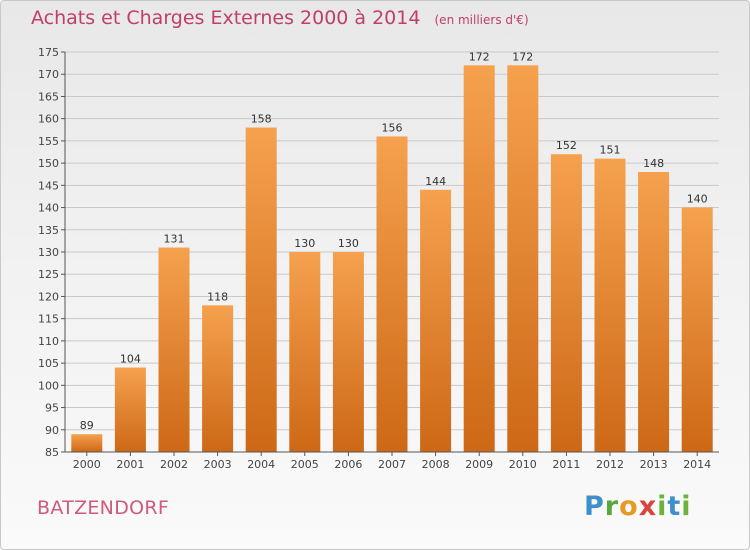  I want to click on x-tick-label: 2003, so click(218, 464).